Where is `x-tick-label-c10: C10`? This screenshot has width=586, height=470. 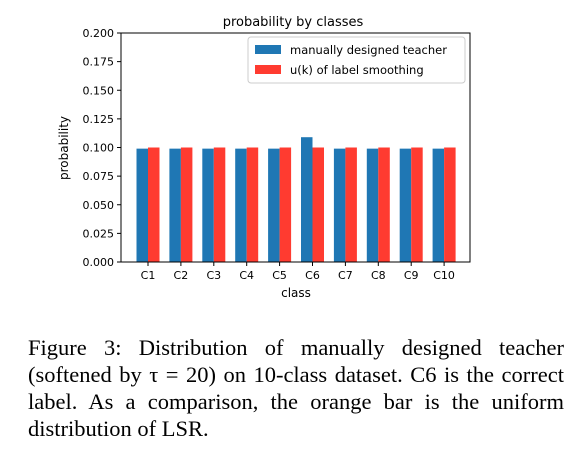 x-tick-label-c10: C10 is located at coordinates (444, 275).